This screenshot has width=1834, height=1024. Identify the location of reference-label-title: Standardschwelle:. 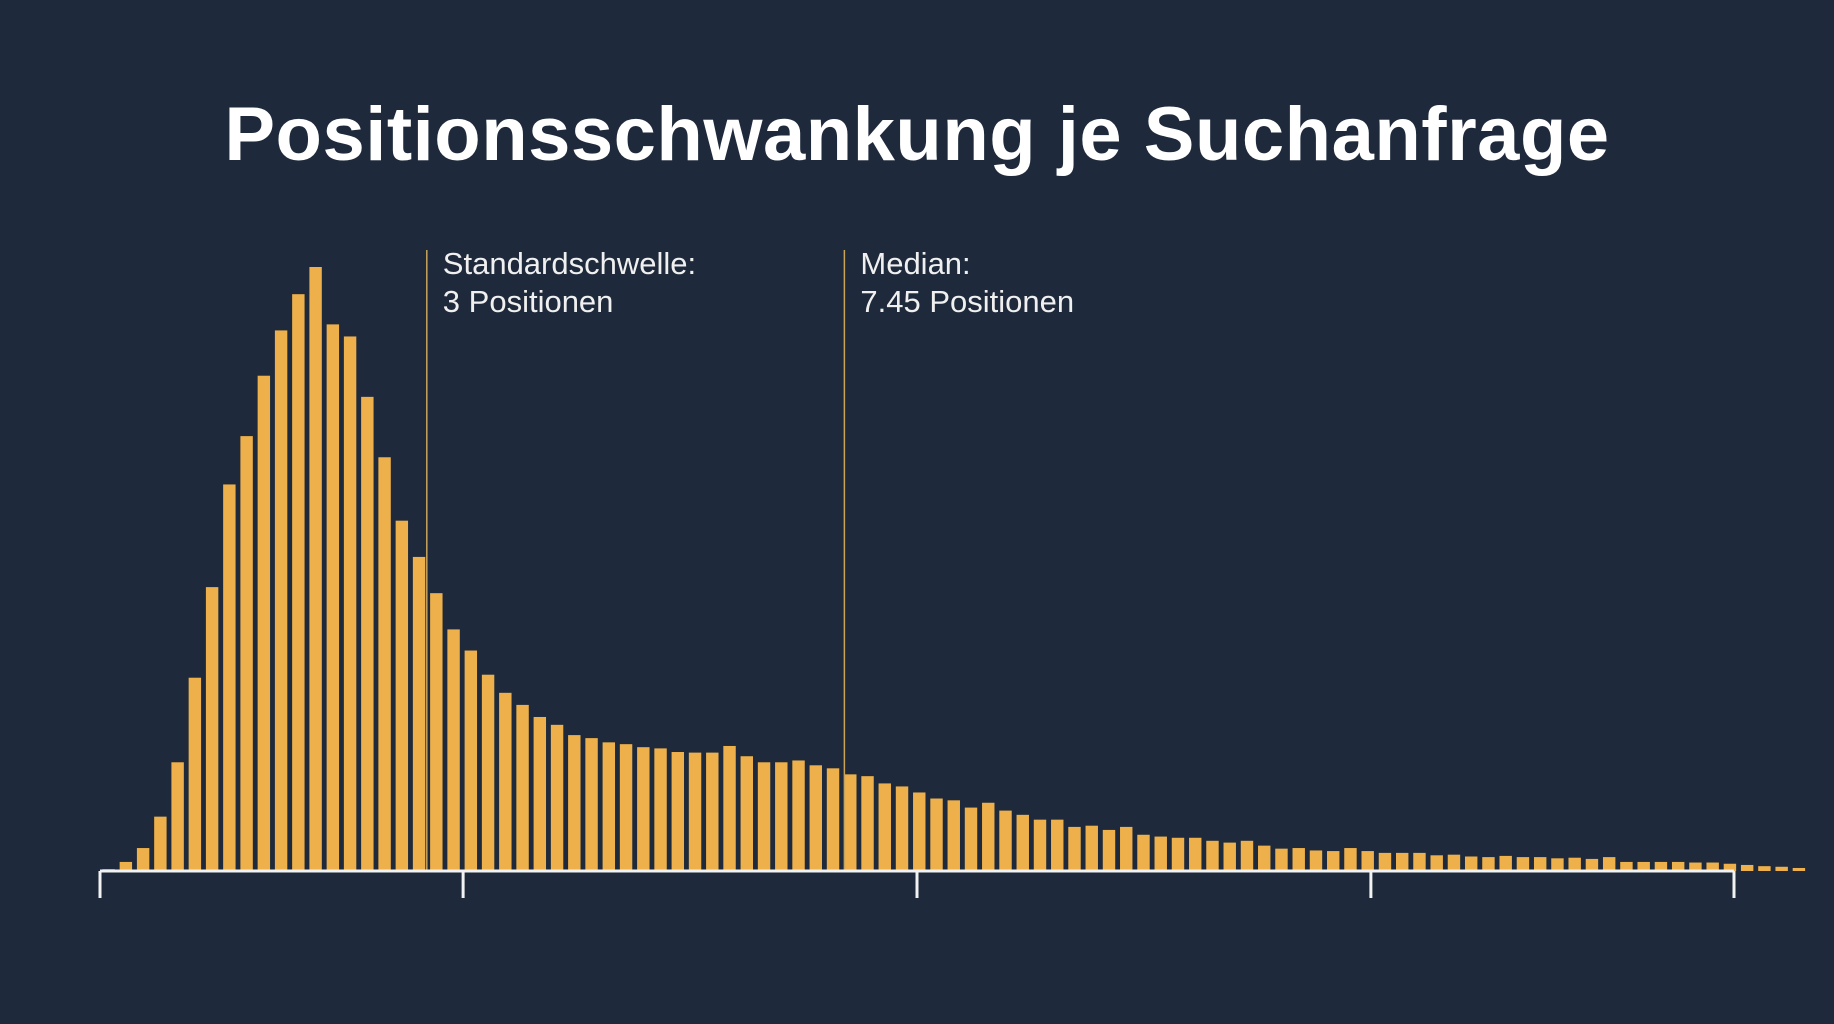
(569, 263).